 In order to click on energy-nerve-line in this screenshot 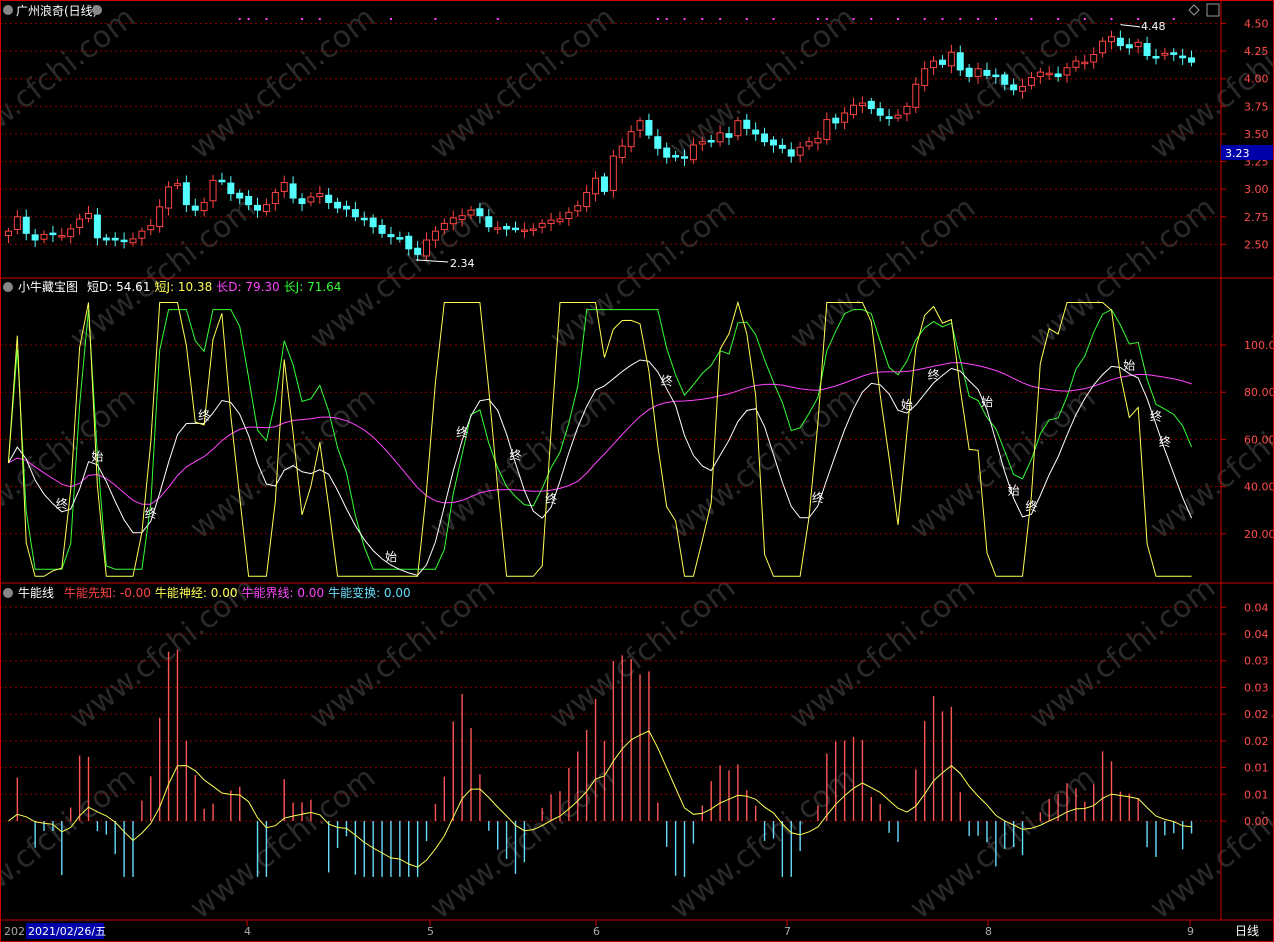, I will do `click(600, 799)`.